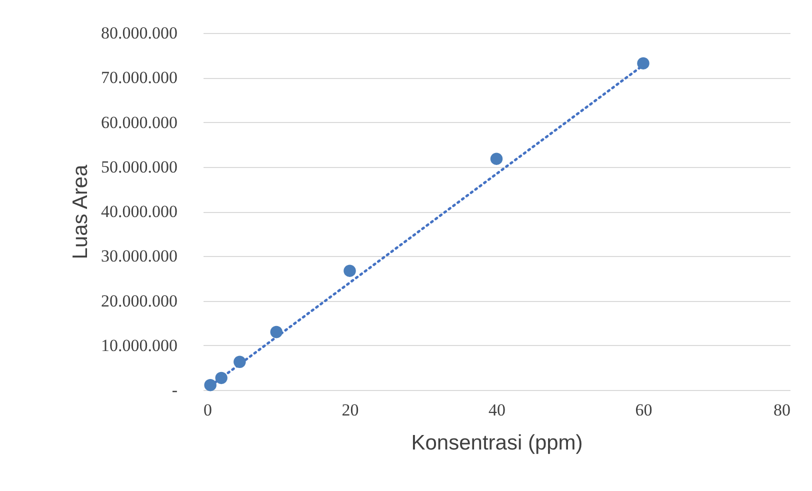 This screenshot has width=812, height=491. I want to click on y-tick-label: 80.000.000, so click(139, 33).